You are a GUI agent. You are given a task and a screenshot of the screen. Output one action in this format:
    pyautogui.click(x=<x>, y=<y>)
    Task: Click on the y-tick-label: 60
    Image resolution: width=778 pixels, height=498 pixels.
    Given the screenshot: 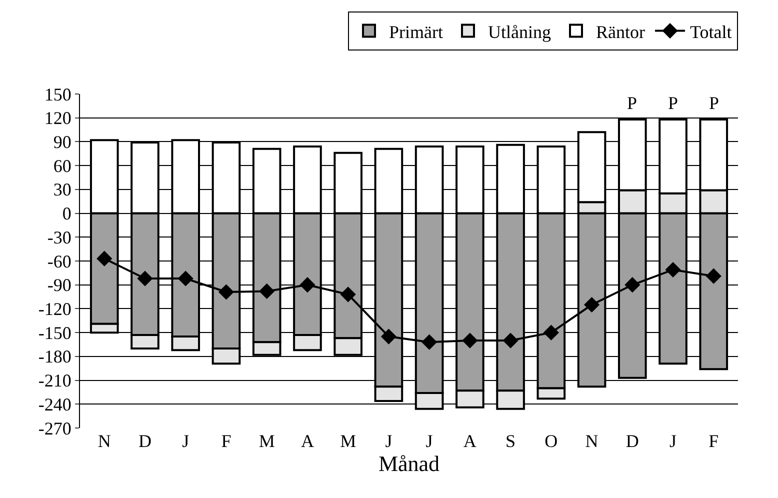 What is the action you would take?
    pyautogui.click(x=62, y=166)
    